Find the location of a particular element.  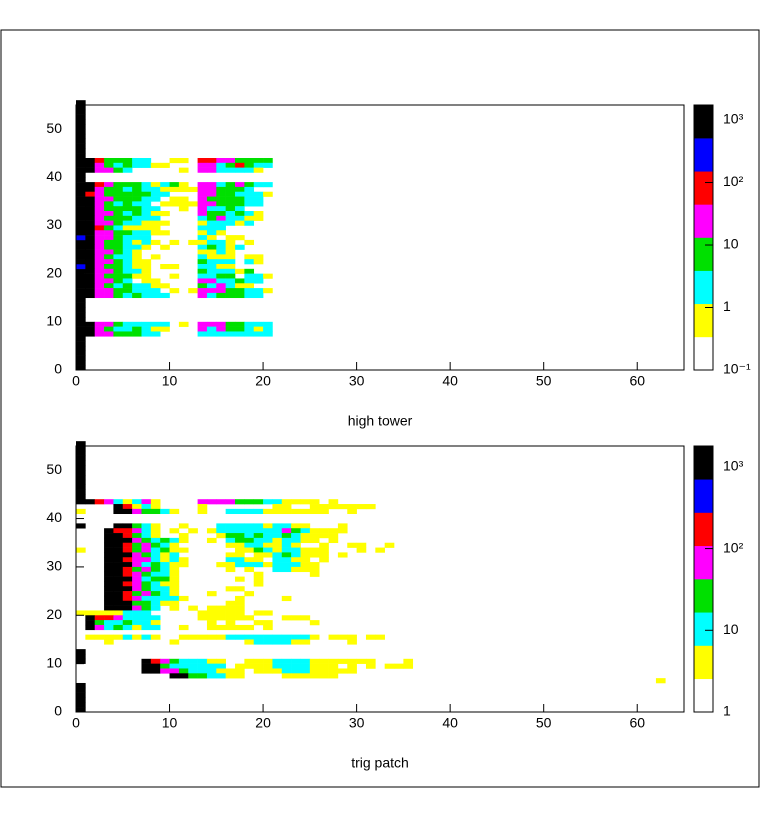

x-tick-label: 60 is located at coordinates (637, 381).